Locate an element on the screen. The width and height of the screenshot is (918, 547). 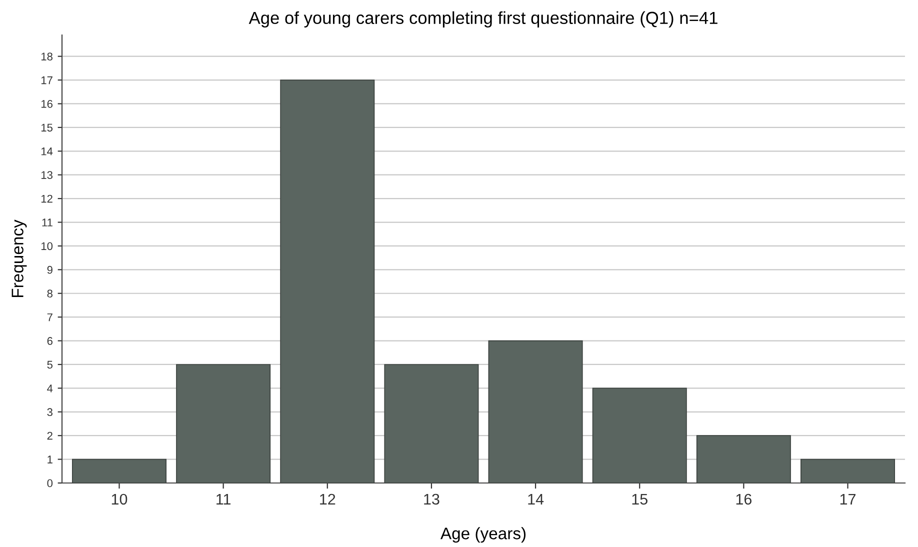
y-tick-label: 18 is located at coordinates (46, 56).